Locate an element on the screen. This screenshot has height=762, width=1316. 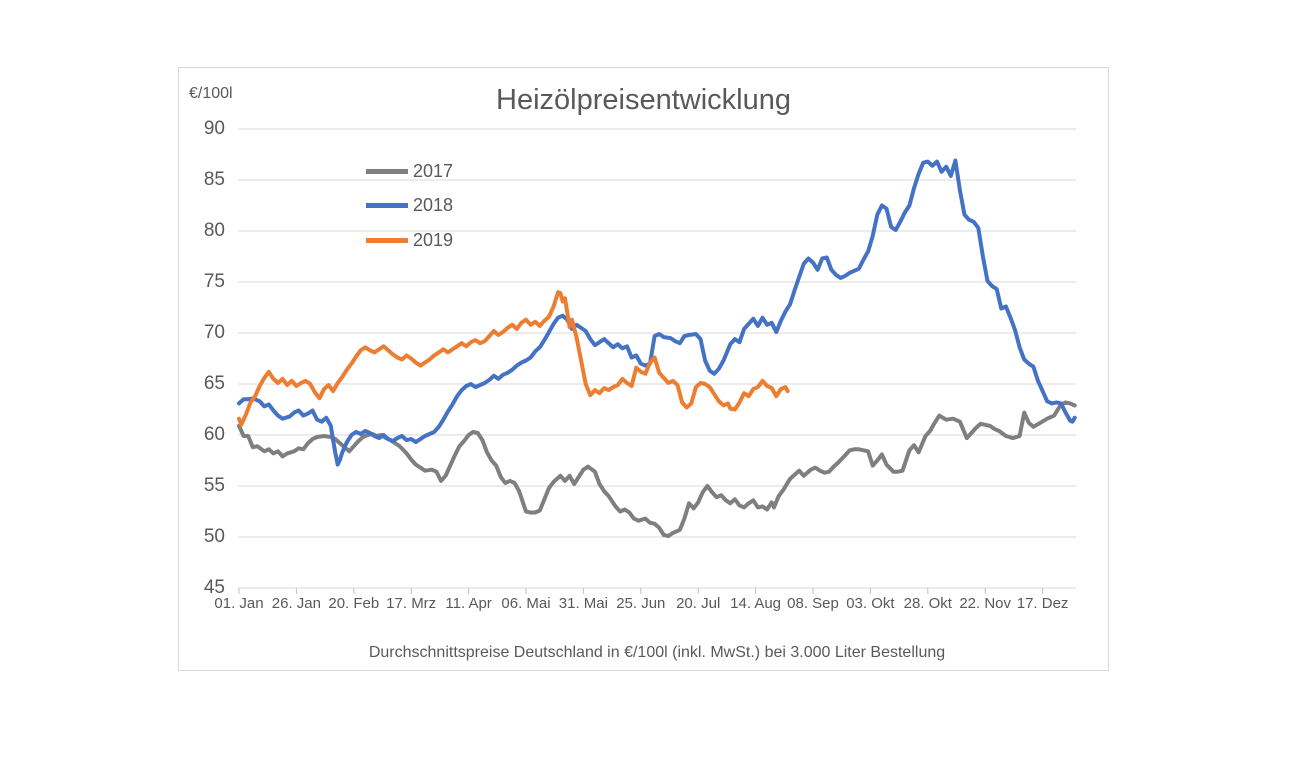
x-axis-label-20-Feb: 20. Feb is located at coordinates (354, 603).